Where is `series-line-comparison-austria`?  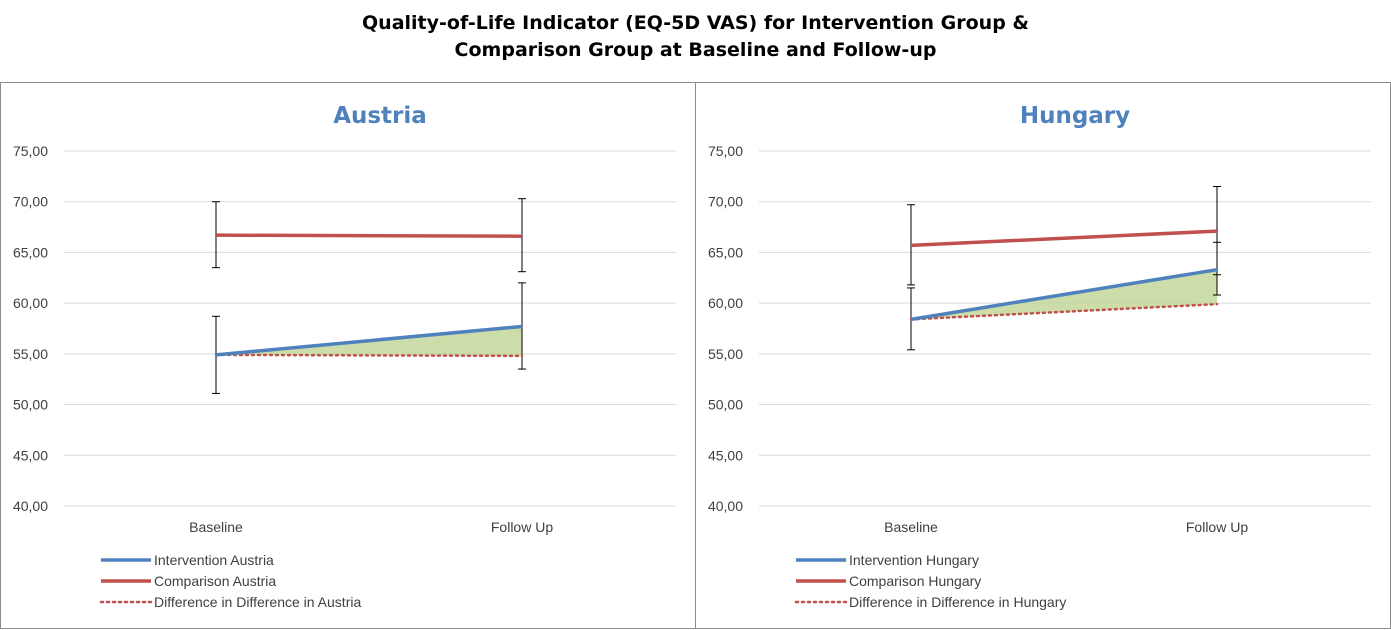 series-line-comparison-austria is located at coordinates (369, 235).